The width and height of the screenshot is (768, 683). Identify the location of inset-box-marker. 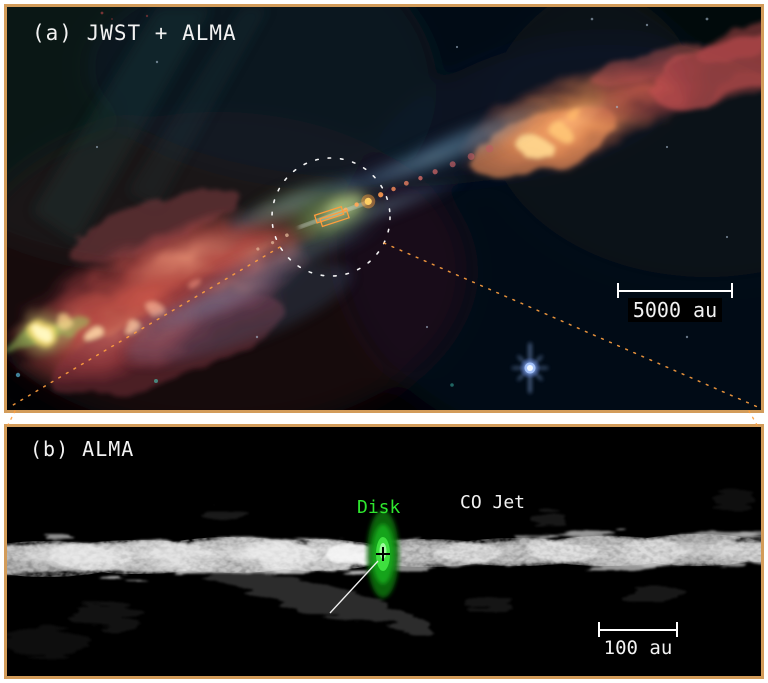
(331, 216).